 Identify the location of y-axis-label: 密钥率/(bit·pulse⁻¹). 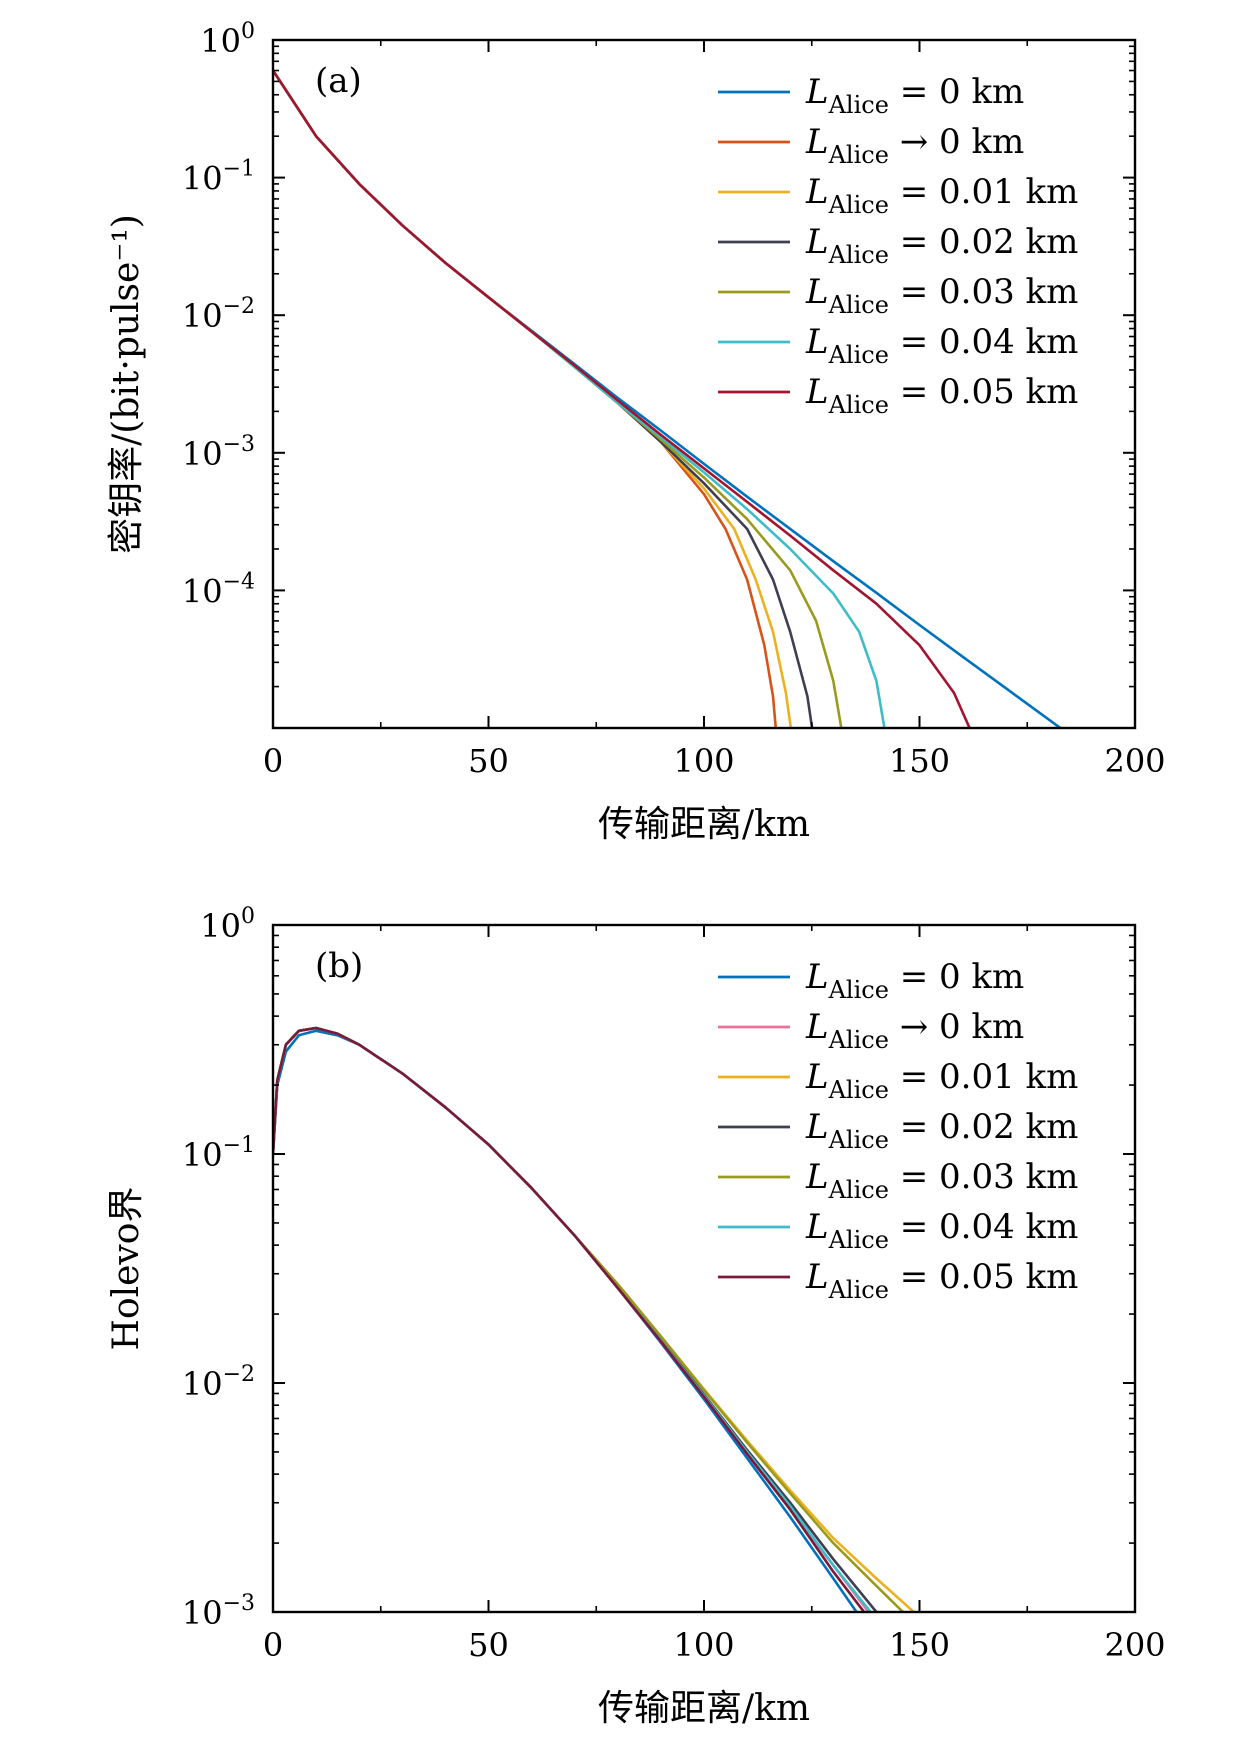
(126, 384).